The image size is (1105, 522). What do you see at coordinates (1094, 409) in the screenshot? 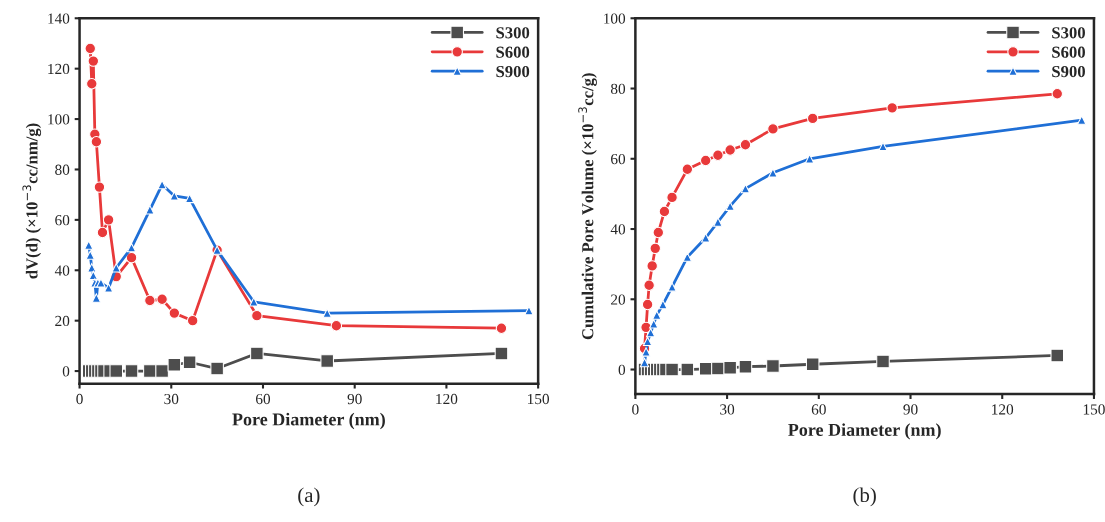
I see `x-tick-label: 150` at bounding box center [1094, 409].